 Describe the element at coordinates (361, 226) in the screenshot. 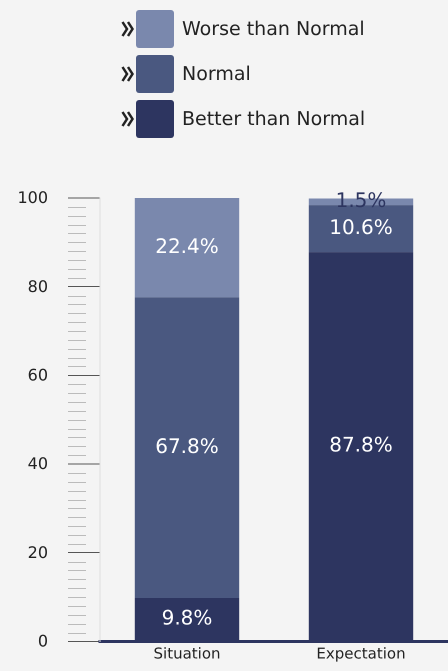

I see `data-label: 10.6%` at that location.